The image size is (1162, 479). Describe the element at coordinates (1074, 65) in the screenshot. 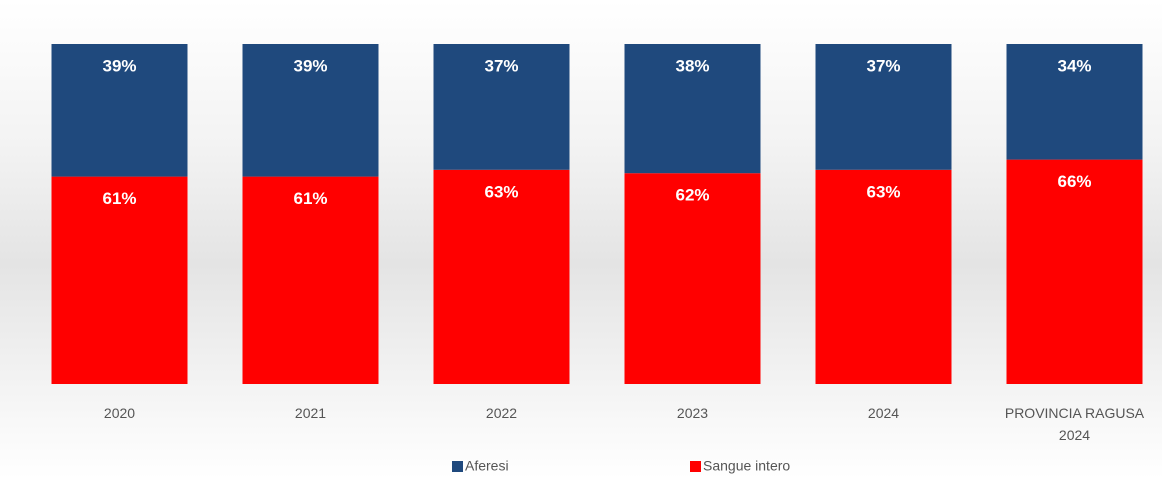

I see `data-label: 34%` at that location.